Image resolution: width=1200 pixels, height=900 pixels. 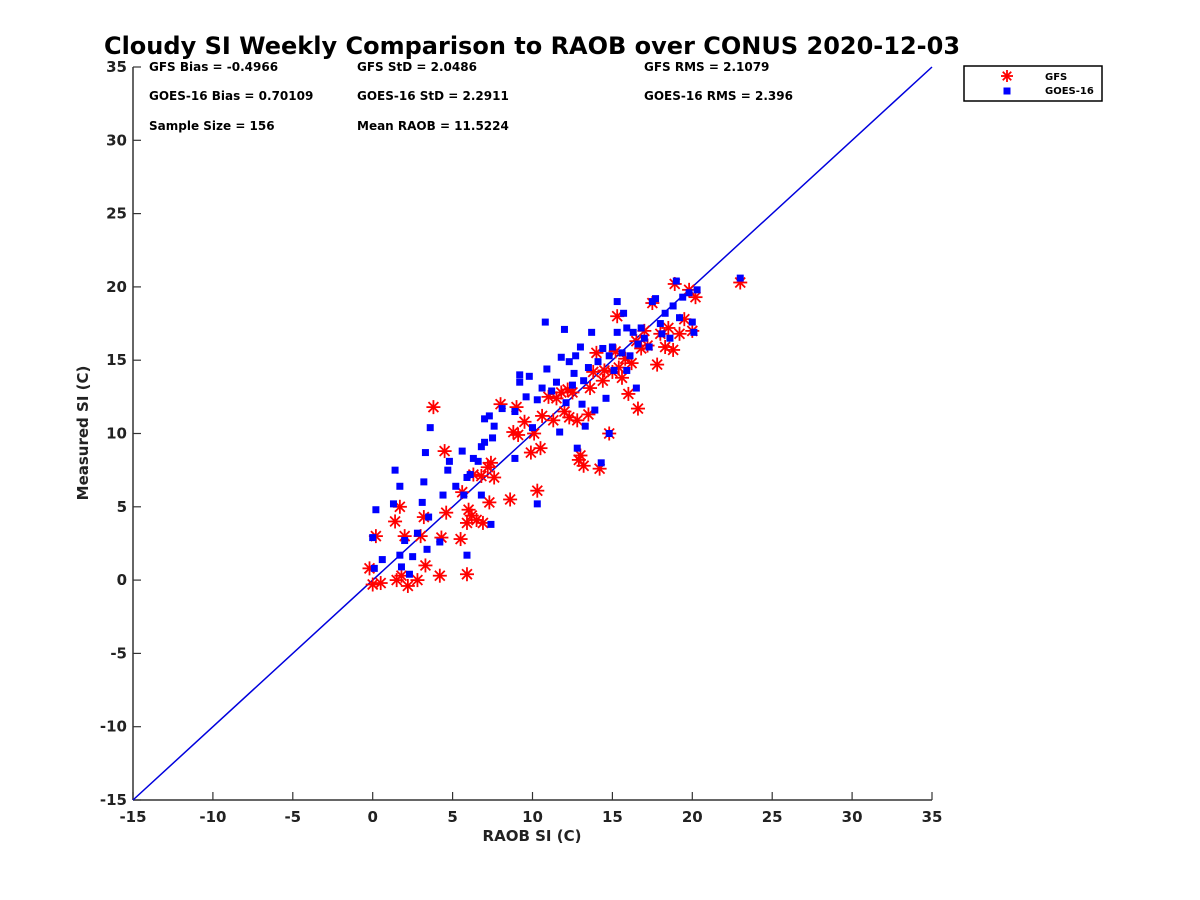 What do you see at coordinates (212, 126) in the screenshot?
I see `stat-annotation: Sample Size = 156` at bounding box center [212, 126].